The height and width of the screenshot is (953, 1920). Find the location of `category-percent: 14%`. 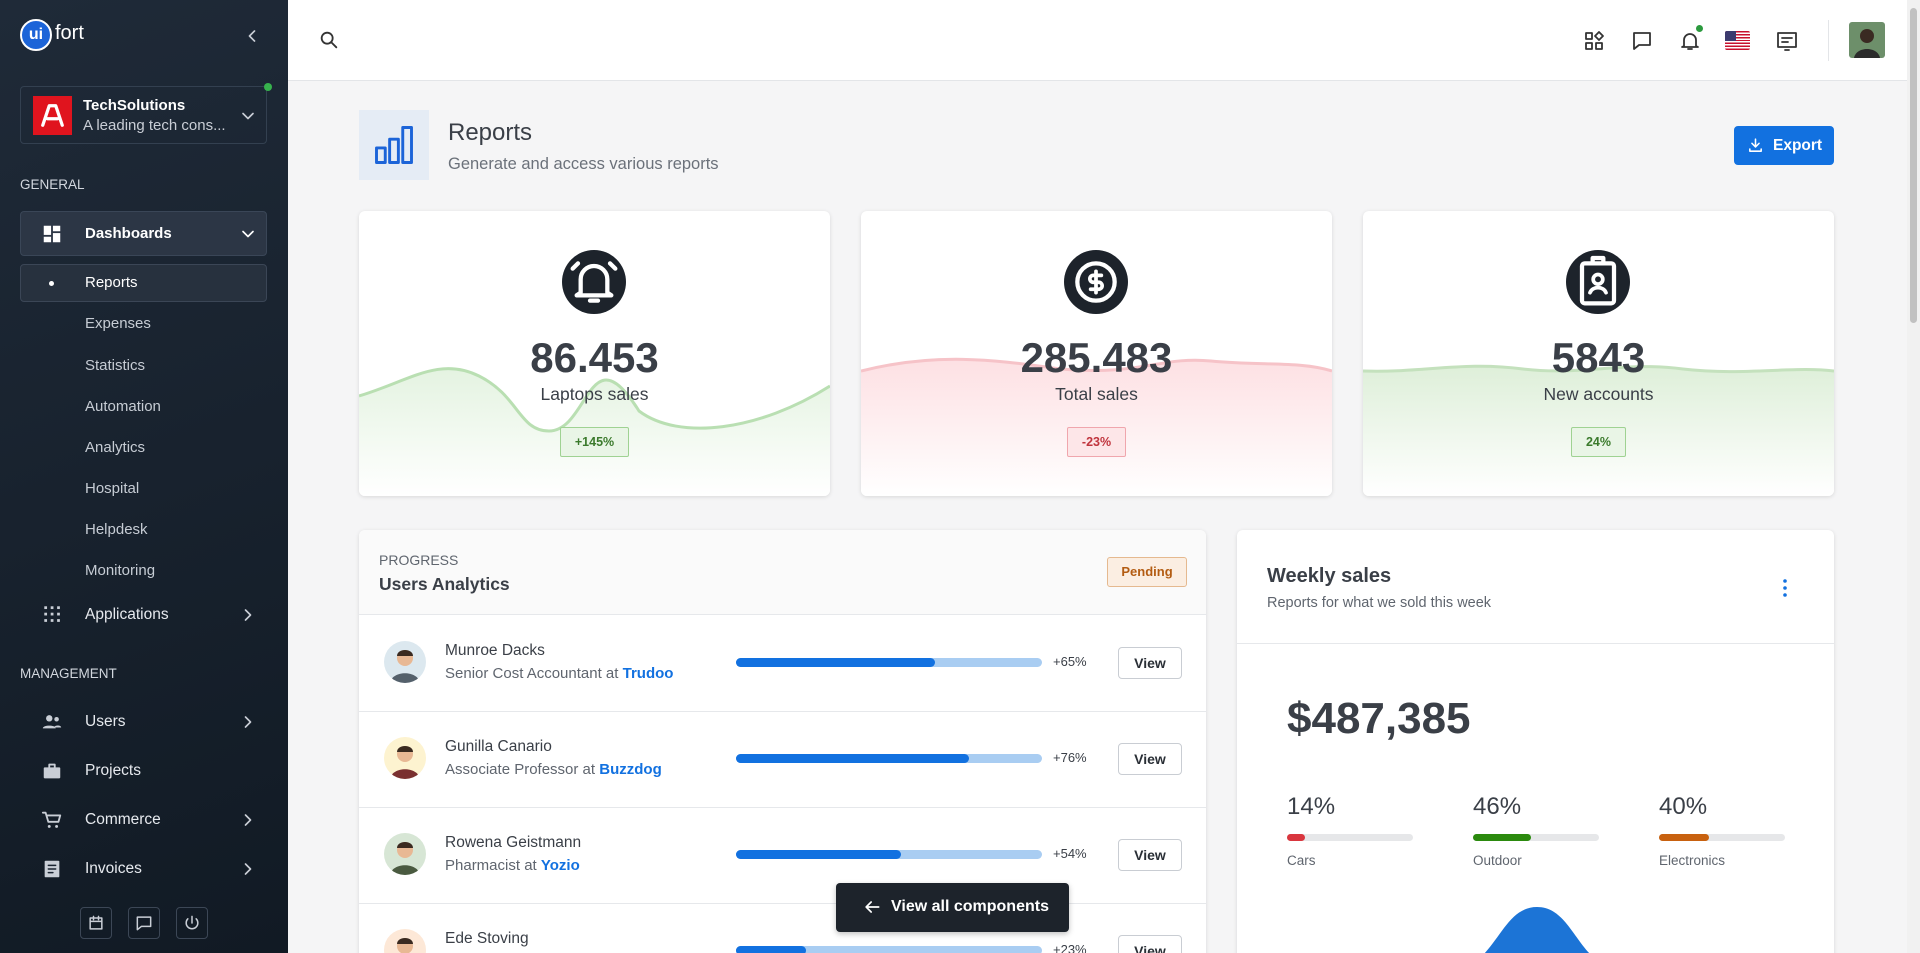

category-percent: 14% is located at coordinates (1311, 806).